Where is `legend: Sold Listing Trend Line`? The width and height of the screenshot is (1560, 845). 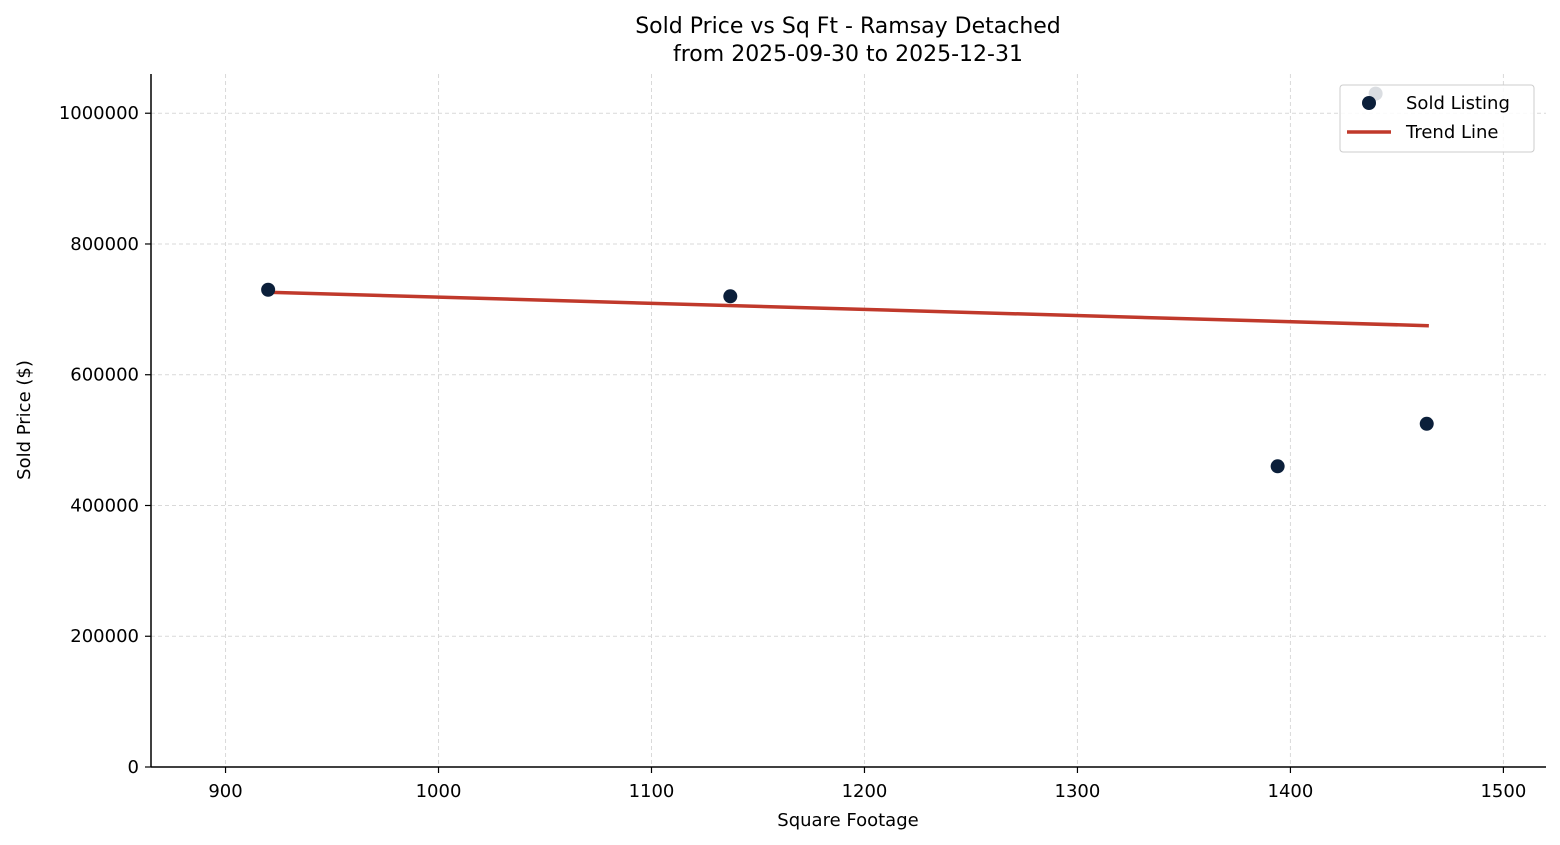
legend: Sold Listing Trend Line is located at coordinates (1437, 118).